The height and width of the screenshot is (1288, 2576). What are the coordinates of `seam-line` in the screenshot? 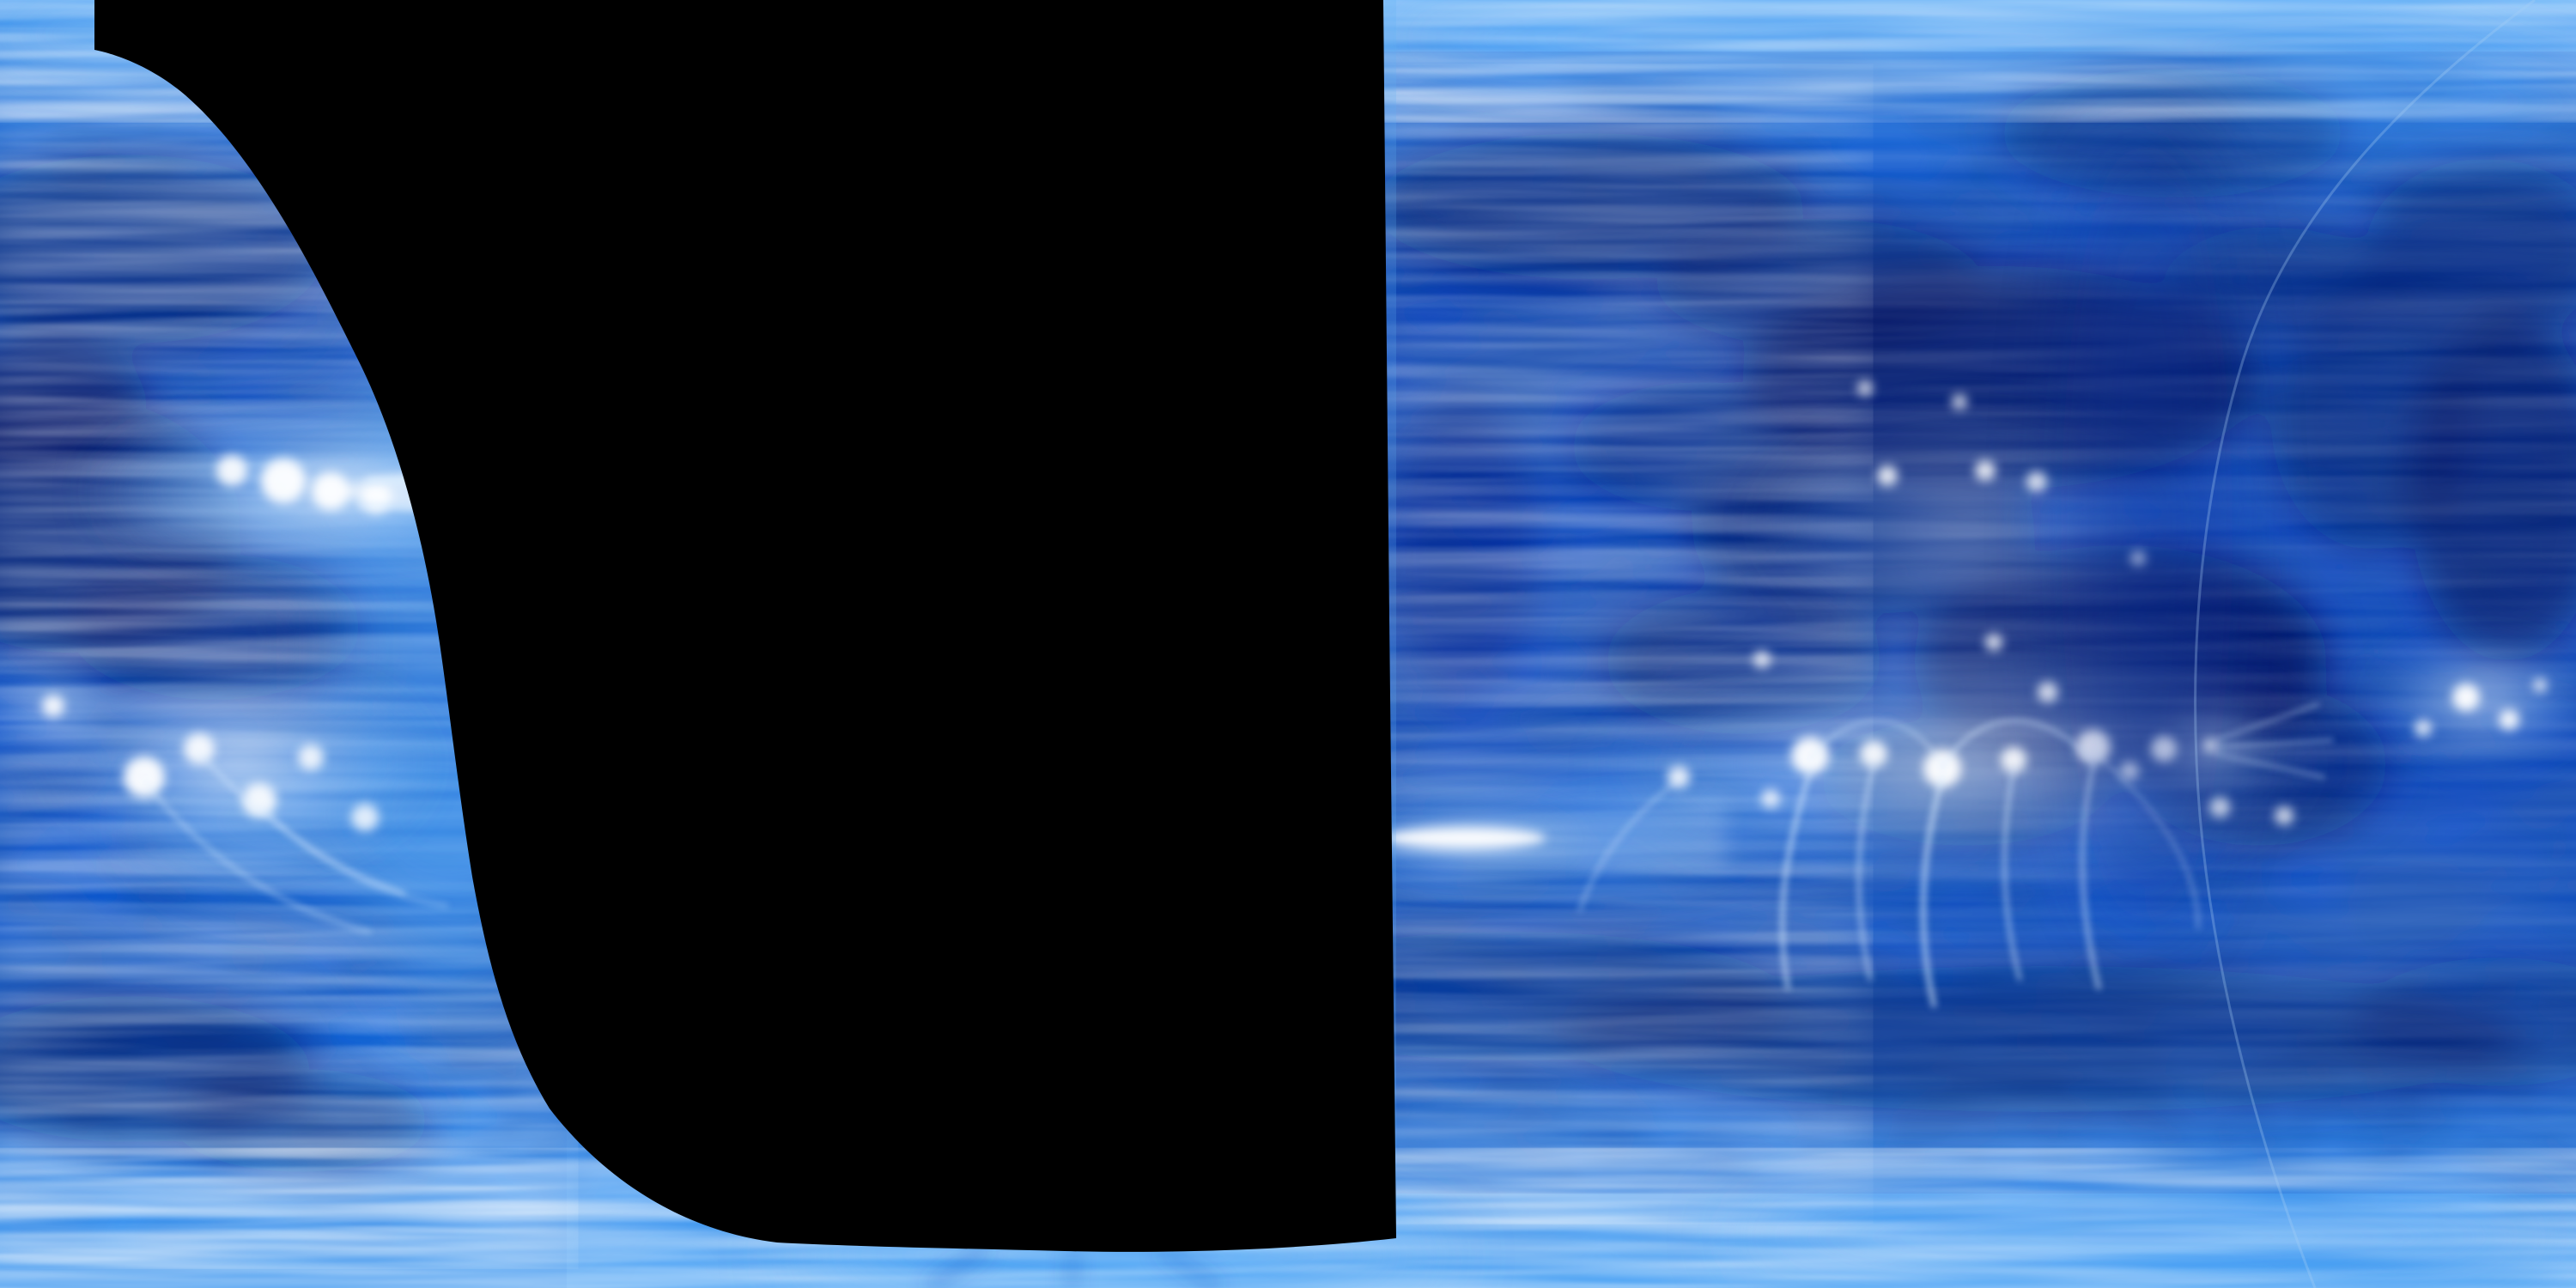 It's located at (2365, 644).